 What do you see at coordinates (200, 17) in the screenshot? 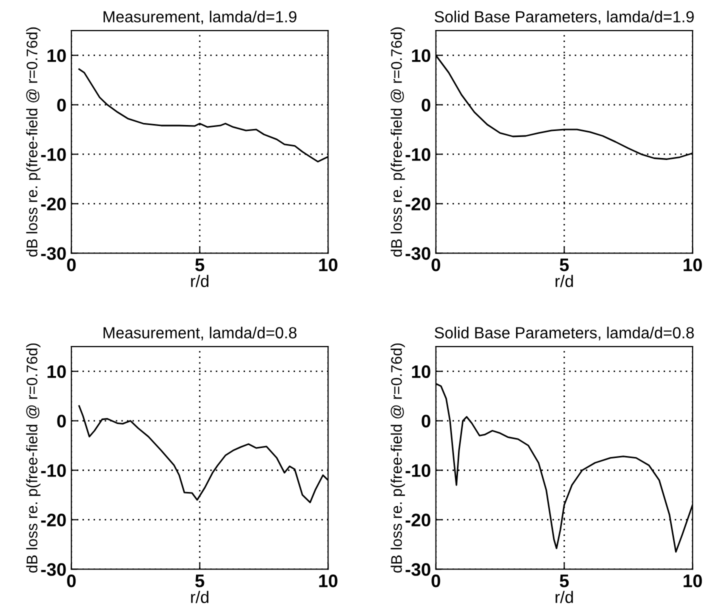
I see `chart-title: Measurement, lamda/d=1.9` at bounding box center [200, 17].